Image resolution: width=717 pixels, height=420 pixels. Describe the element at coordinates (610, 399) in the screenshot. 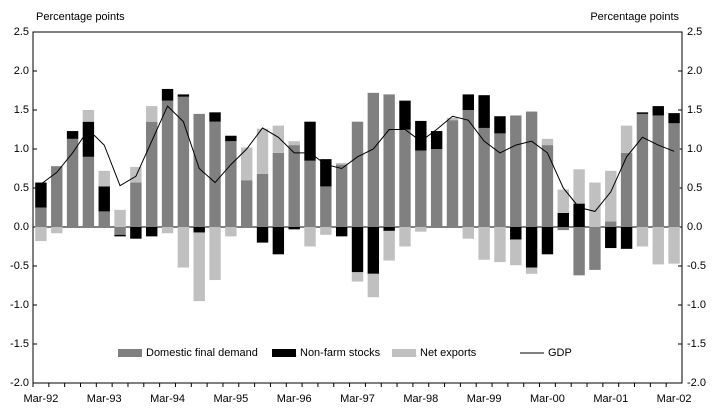

I see `x-tick-label: Mar-01` at that location.